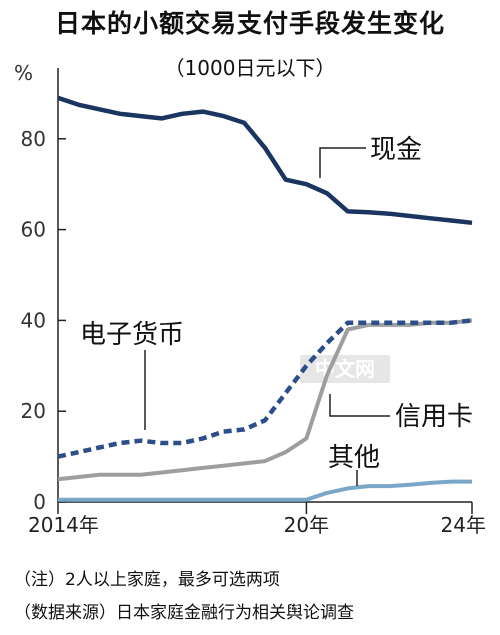 The width and height of the screenshot is (500, 635). Describe the element at coordinates (359, 405) in the screenshot. I see `credit-card-series-leader` at that location.